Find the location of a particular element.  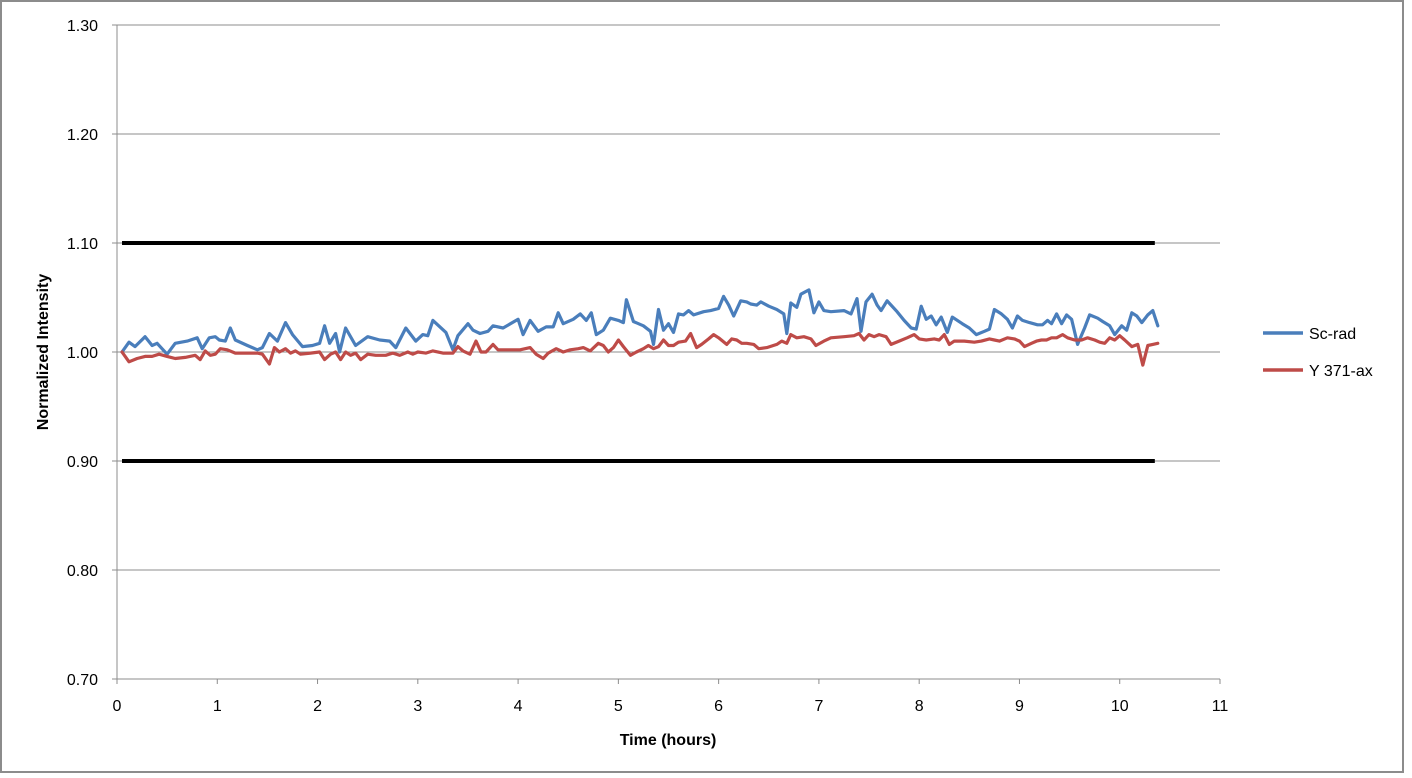

x-tick-label: 0 is located at coordinates (117, 706).